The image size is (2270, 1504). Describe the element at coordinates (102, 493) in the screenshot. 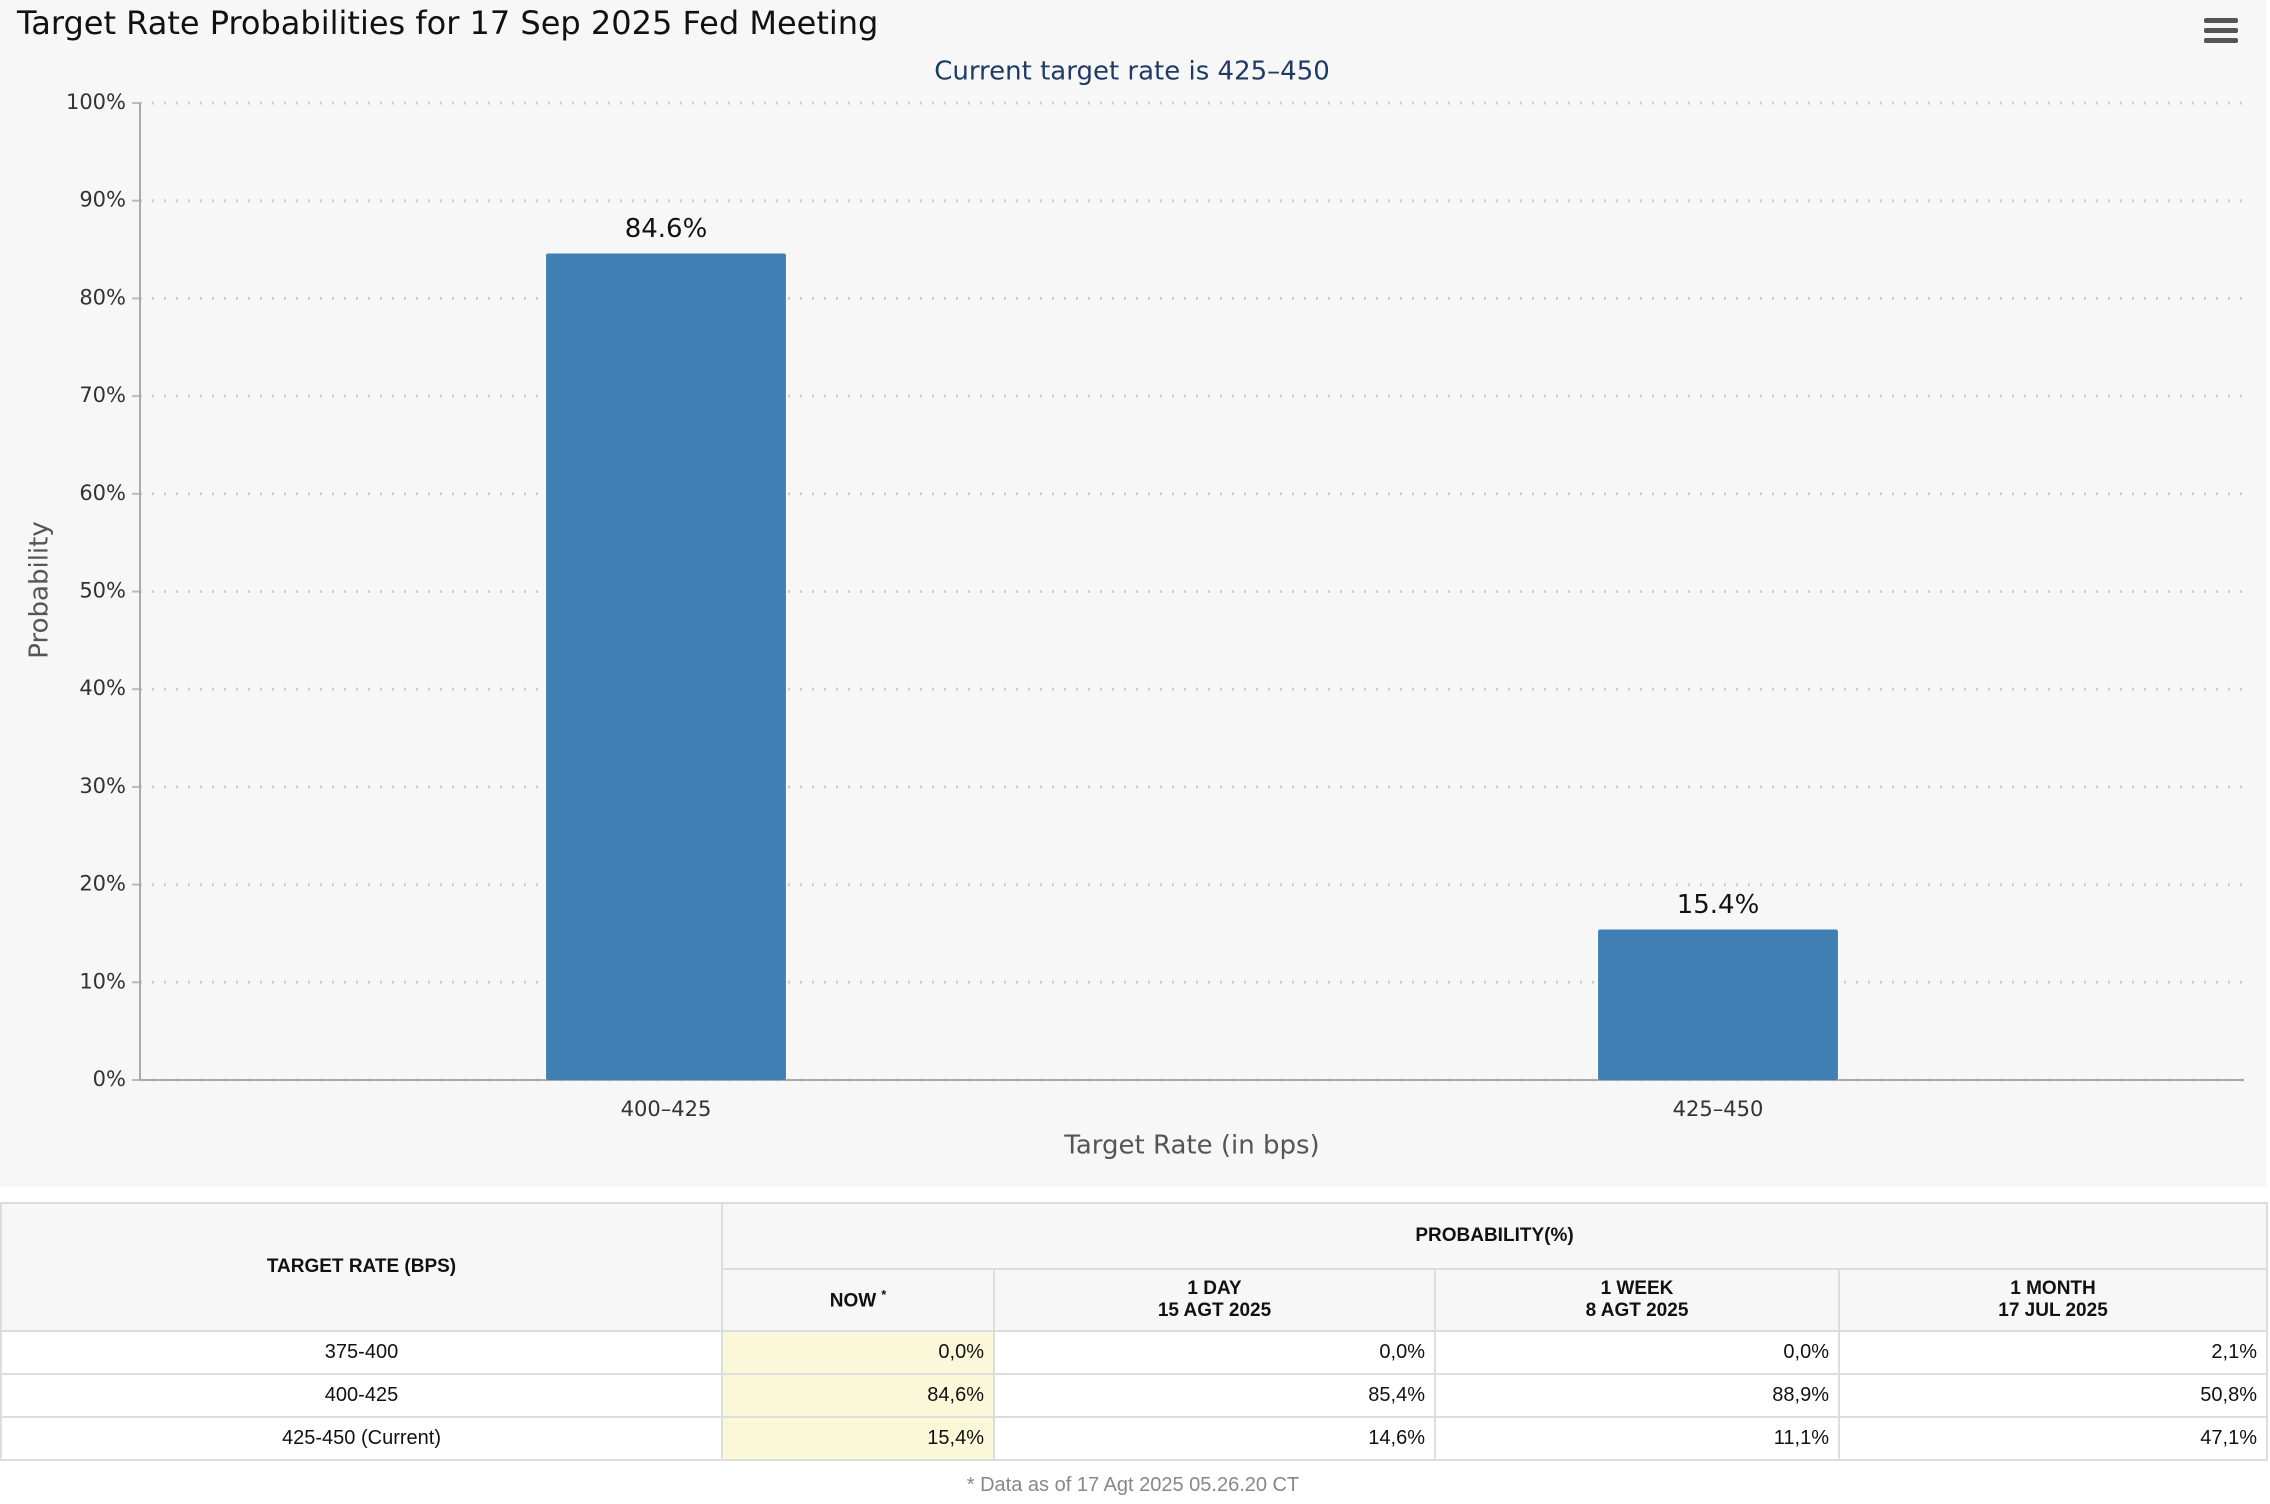

I see `y-tick-label: 60%` at that location.